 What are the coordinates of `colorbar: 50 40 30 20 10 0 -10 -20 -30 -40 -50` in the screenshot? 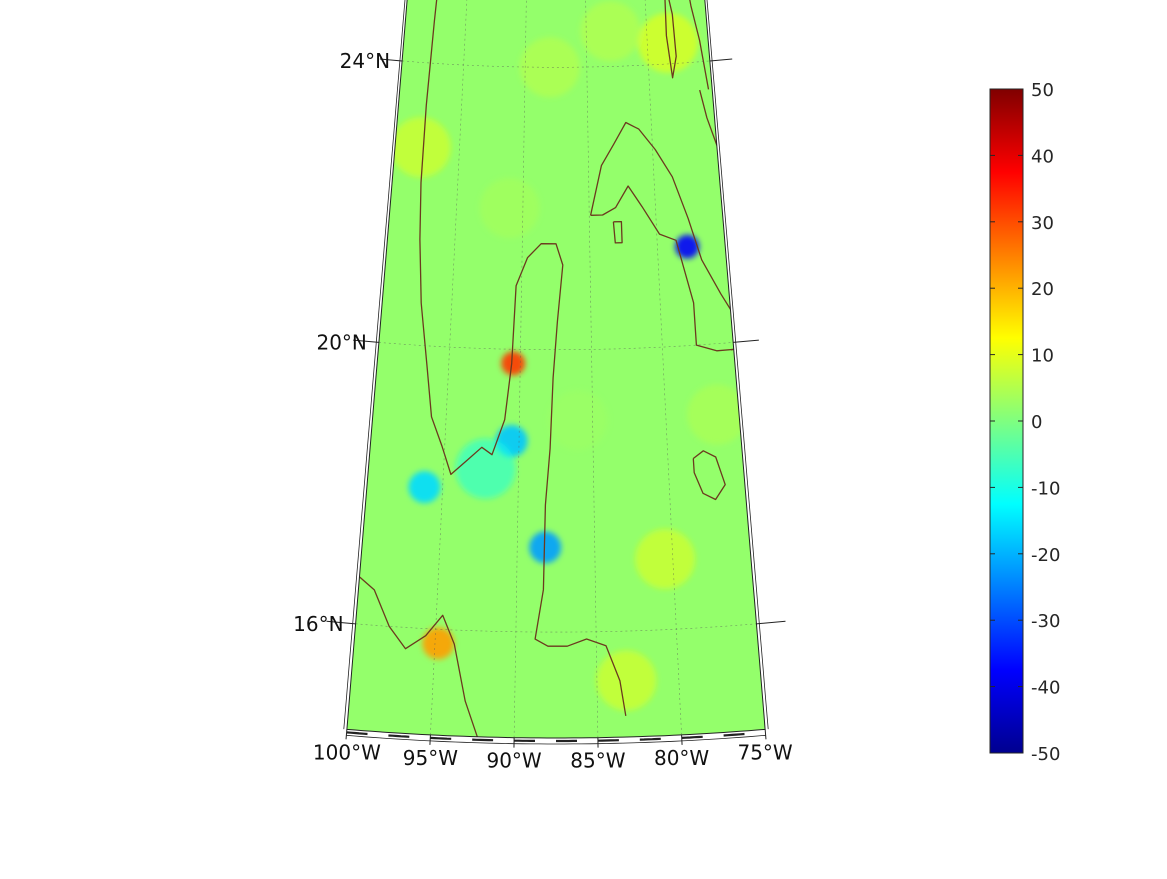 It's located at (1025, 422).